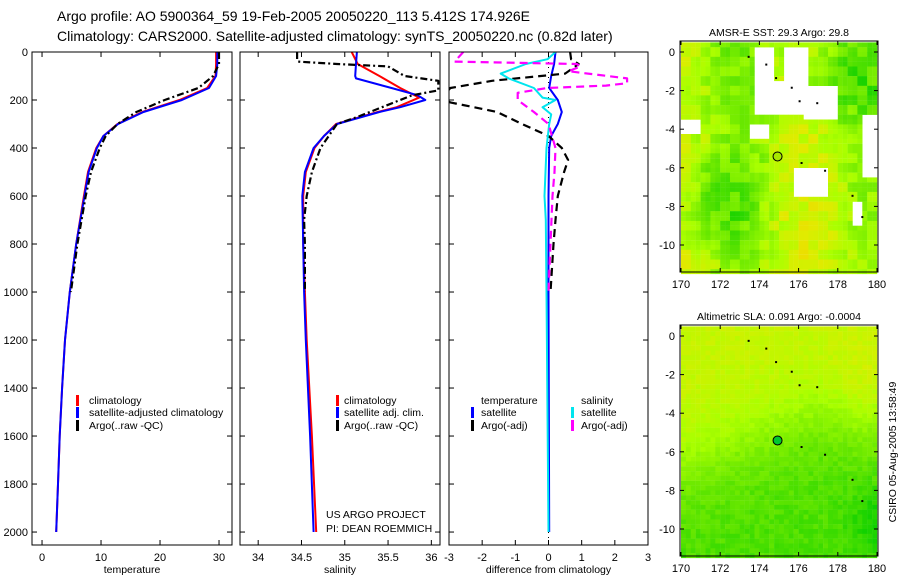 The image size is (900, 580). Describe the element at coordinates (799, 385) in the screenshot. I see `island-mark` at that location.